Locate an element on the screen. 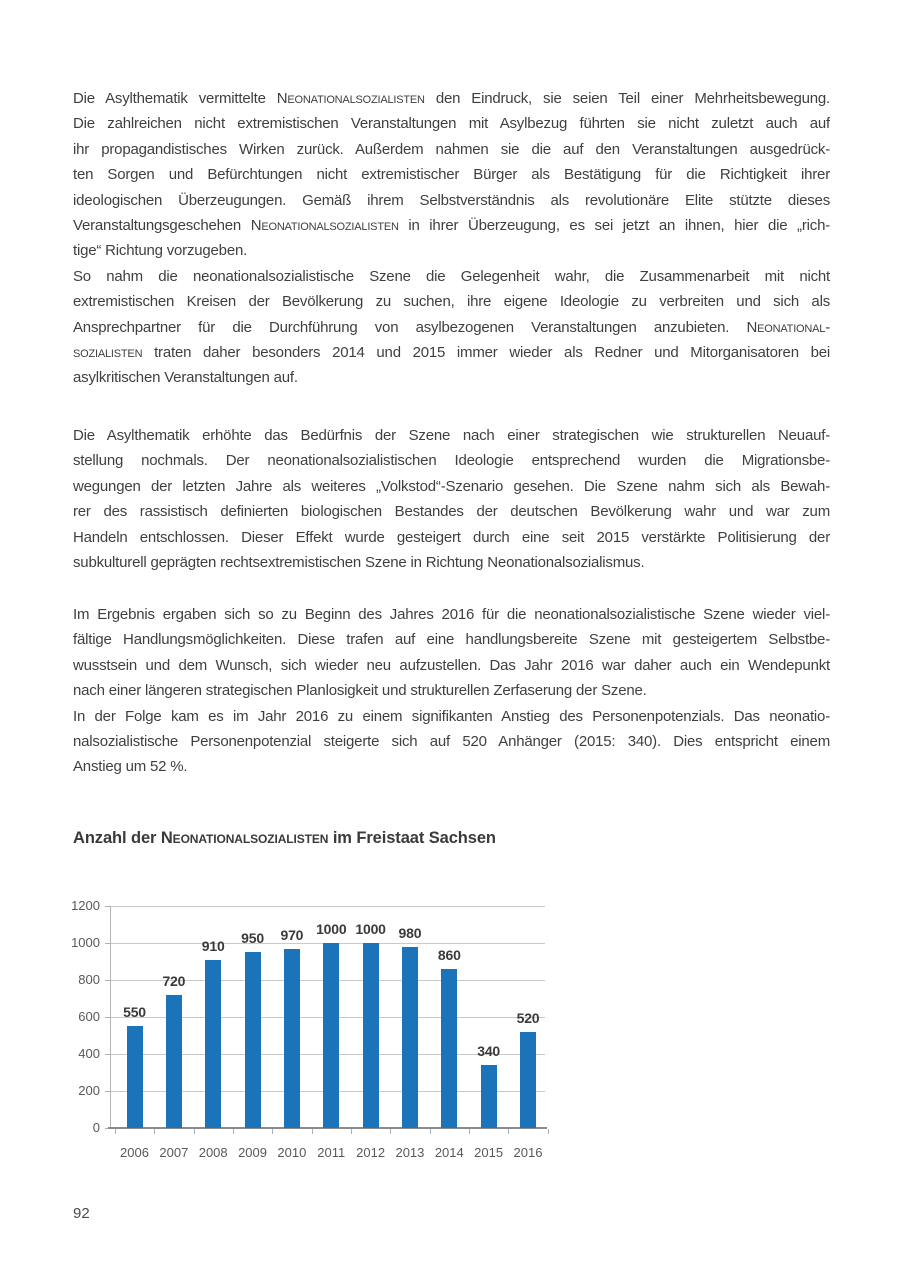 The image size is (900, 1276). y-axis-label: 200 is located at coordinates (89, 1090).